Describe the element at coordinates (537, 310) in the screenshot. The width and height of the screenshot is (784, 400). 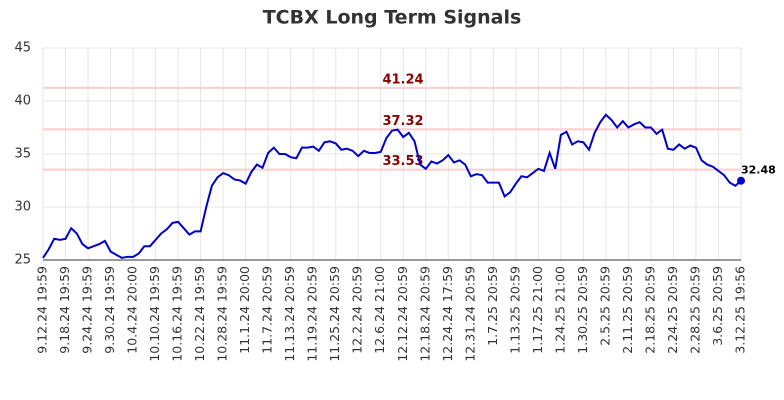
I see `x-tick-label: 1.17.25 21:00` at that location.